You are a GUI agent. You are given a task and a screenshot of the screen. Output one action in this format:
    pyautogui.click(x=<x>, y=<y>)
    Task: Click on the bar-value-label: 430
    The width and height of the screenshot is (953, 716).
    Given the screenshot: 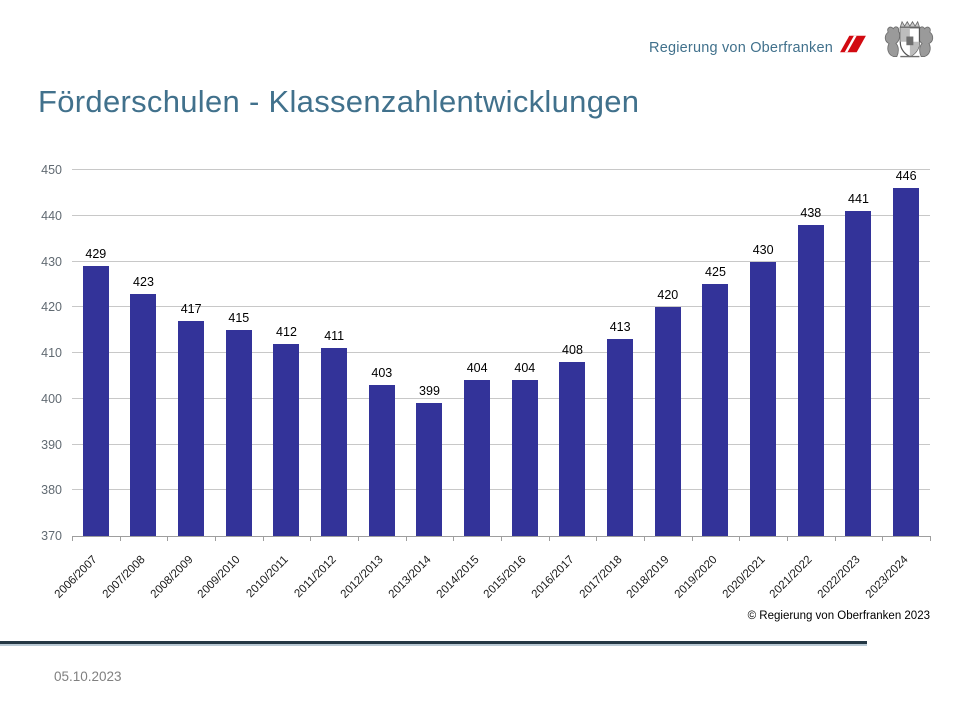 What is the action you would take?
    pyautogui.click(x=763, y=249)
    